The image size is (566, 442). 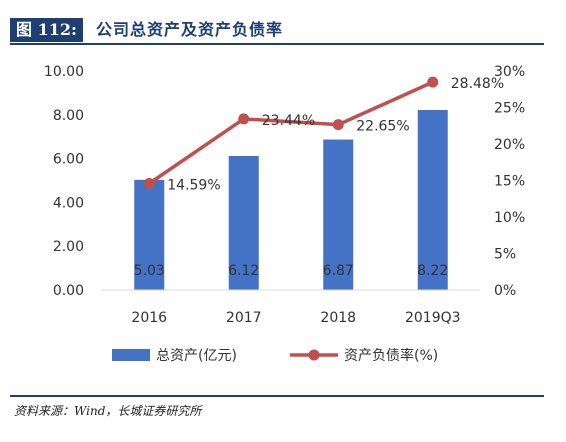 I want to click on y-left-tick-label: 0.00, so click(x=68, y=291).